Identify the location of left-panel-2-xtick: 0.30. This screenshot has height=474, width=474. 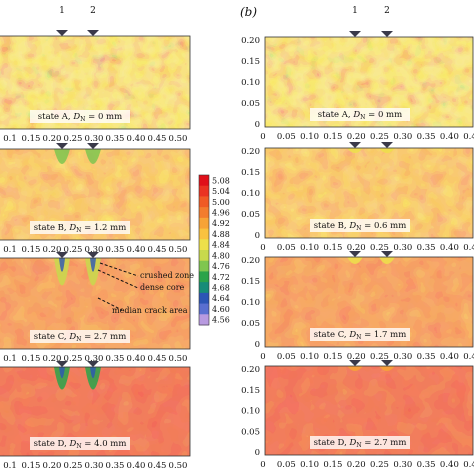
(94, 250).